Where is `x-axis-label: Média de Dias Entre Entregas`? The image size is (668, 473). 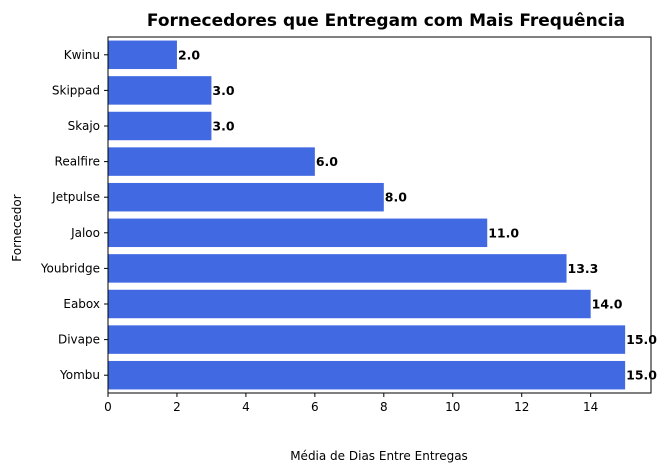
x-axis-label: Média de Dias Entre Entregas is located at coordinates (379, 456).